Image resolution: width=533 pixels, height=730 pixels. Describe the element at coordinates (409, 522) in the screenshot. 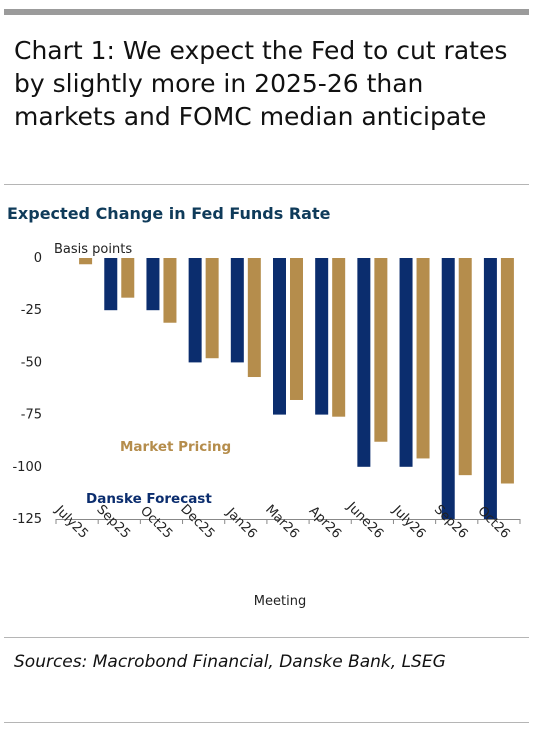

I see `x-tick-label: July26` at that location.